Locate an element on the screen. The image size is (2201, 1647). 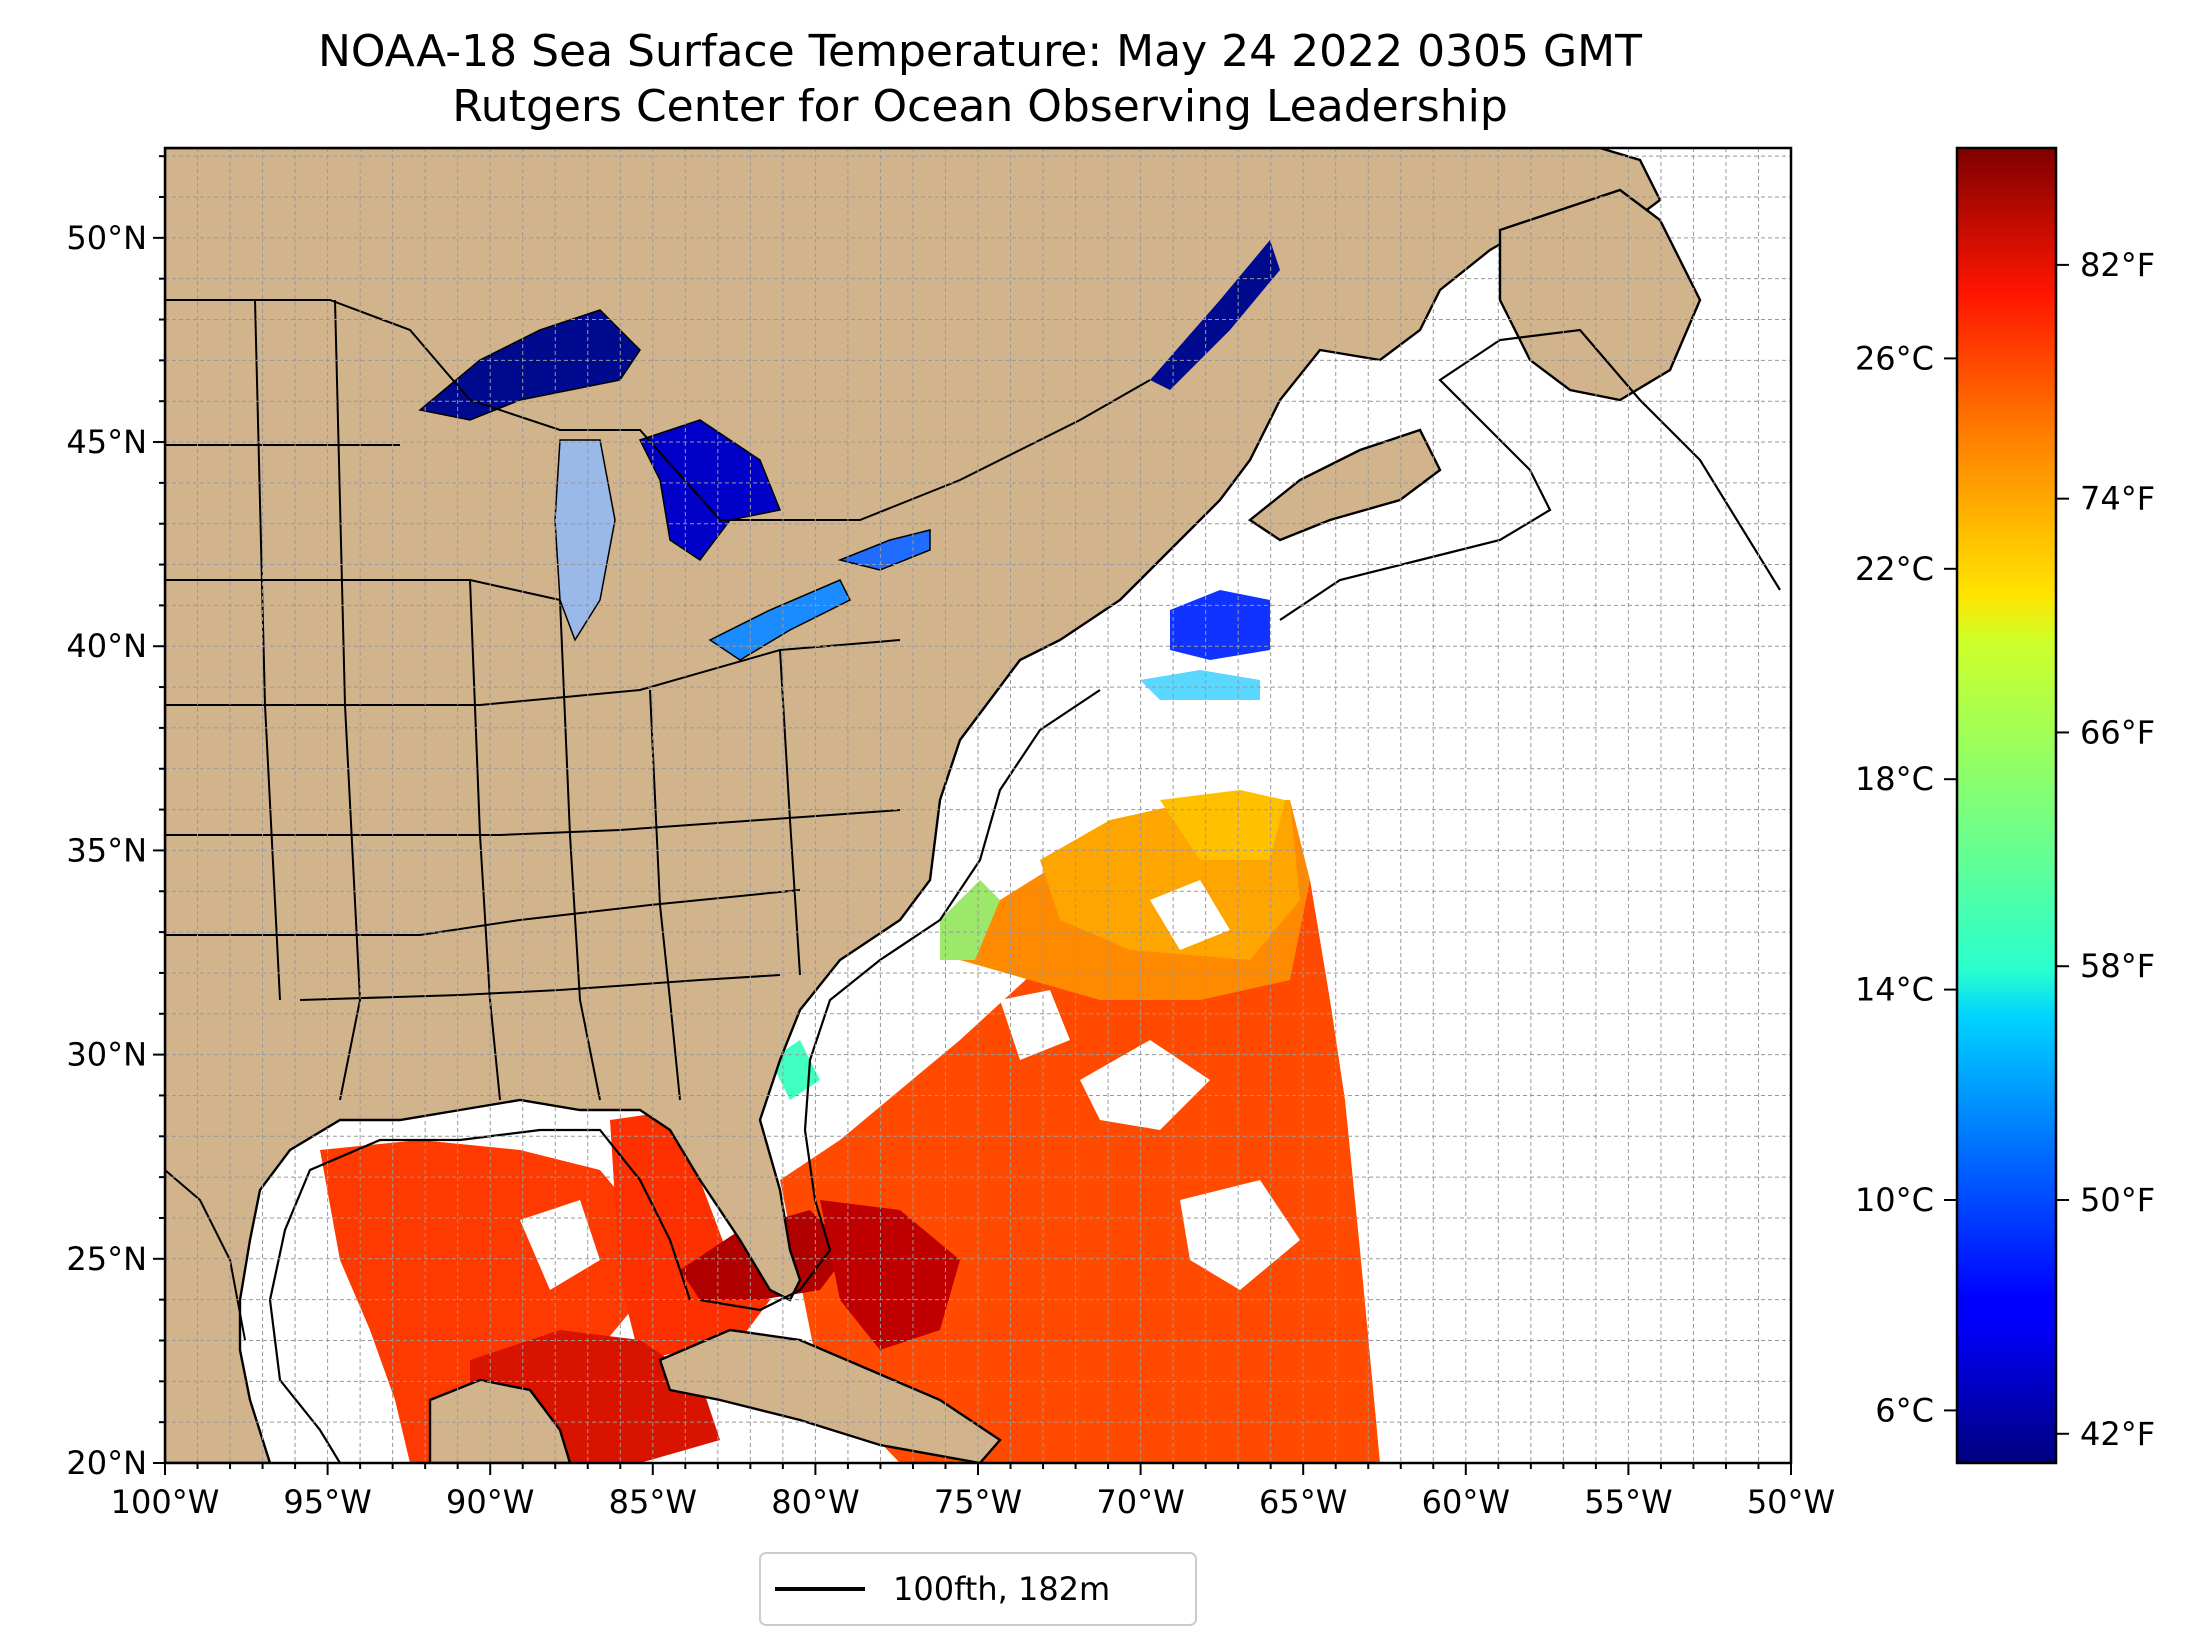
lat-tick-label: 30°N is located at coordinates (106, 1055).